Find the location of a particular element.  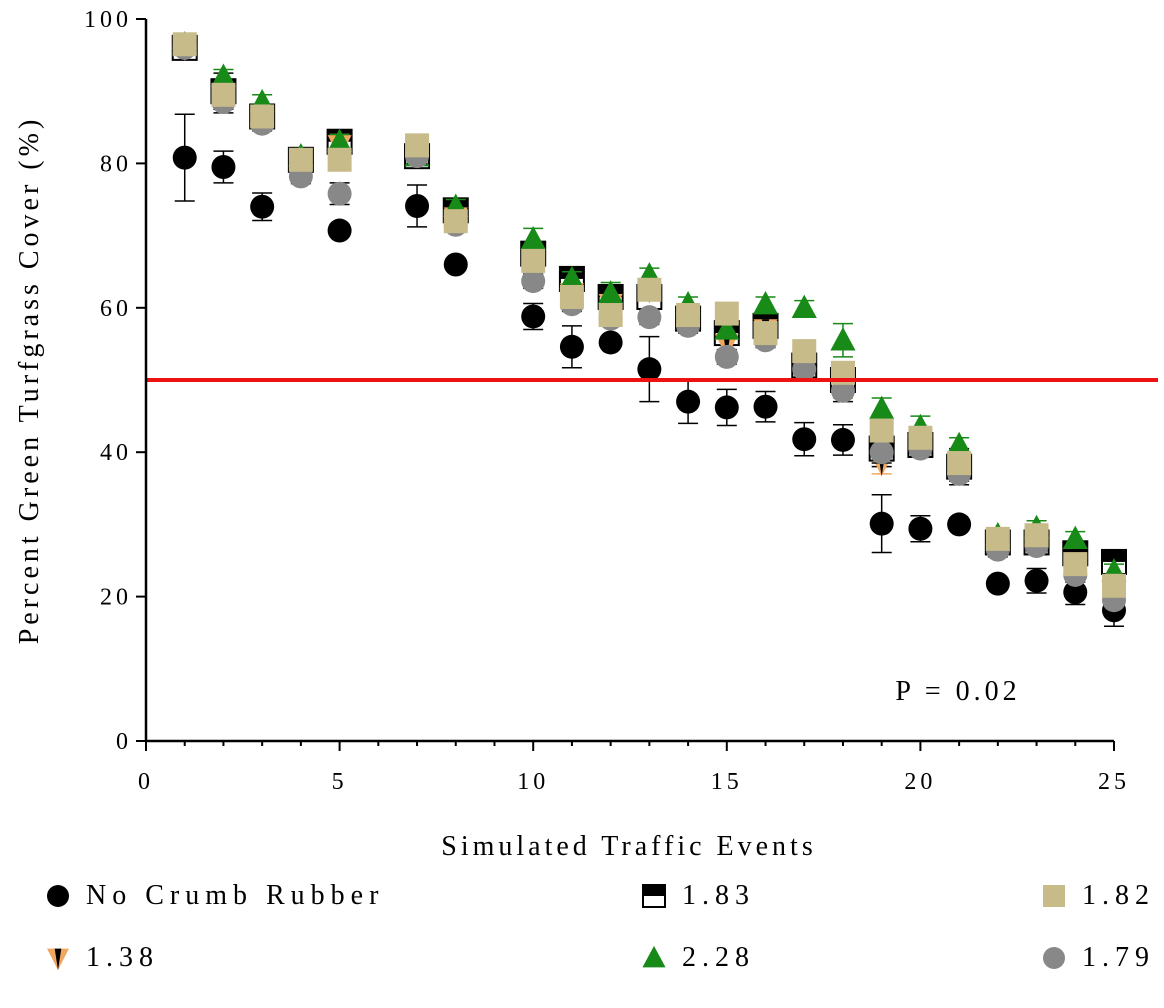

x-tick-label: 15 is located at coordinates (727, 782).